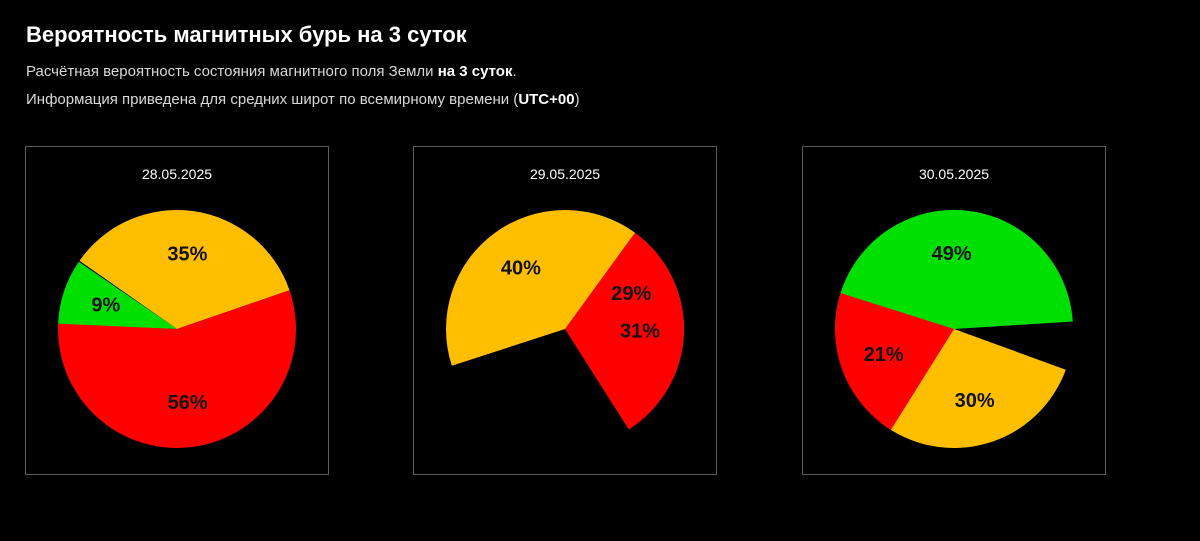 The image size is (1200, 541). Describe the element at coordinates (177, 174) in the screenshot. I see `pie-date: 28.05.2025` at that location.